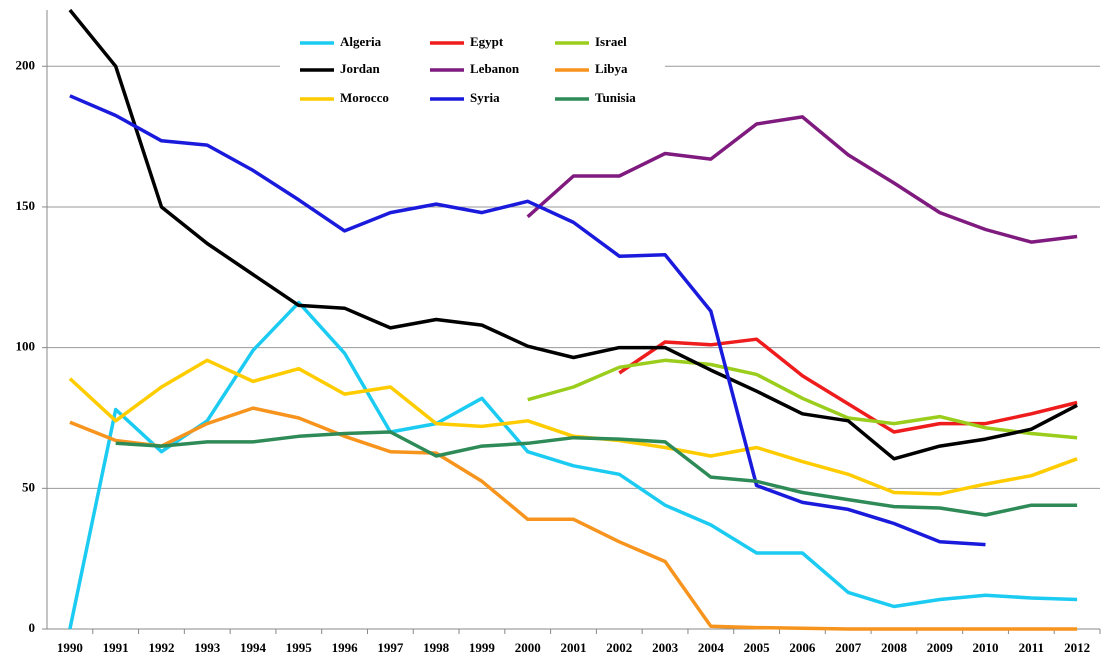 Image resolution: width=1104 pixels, height=666 pixels. Describe the element at coordinates (619, 647) in the screenshot. I see `x-tick-label: 2002` at that location.